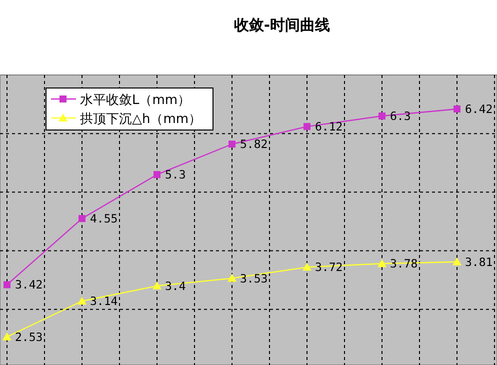 Image resolution: width=497 pixels, height=365 pixels. What do you see at coordinates (329, 127) in the screenshot?
I see `data-label: 6.12` at bounding box center [329, 127].